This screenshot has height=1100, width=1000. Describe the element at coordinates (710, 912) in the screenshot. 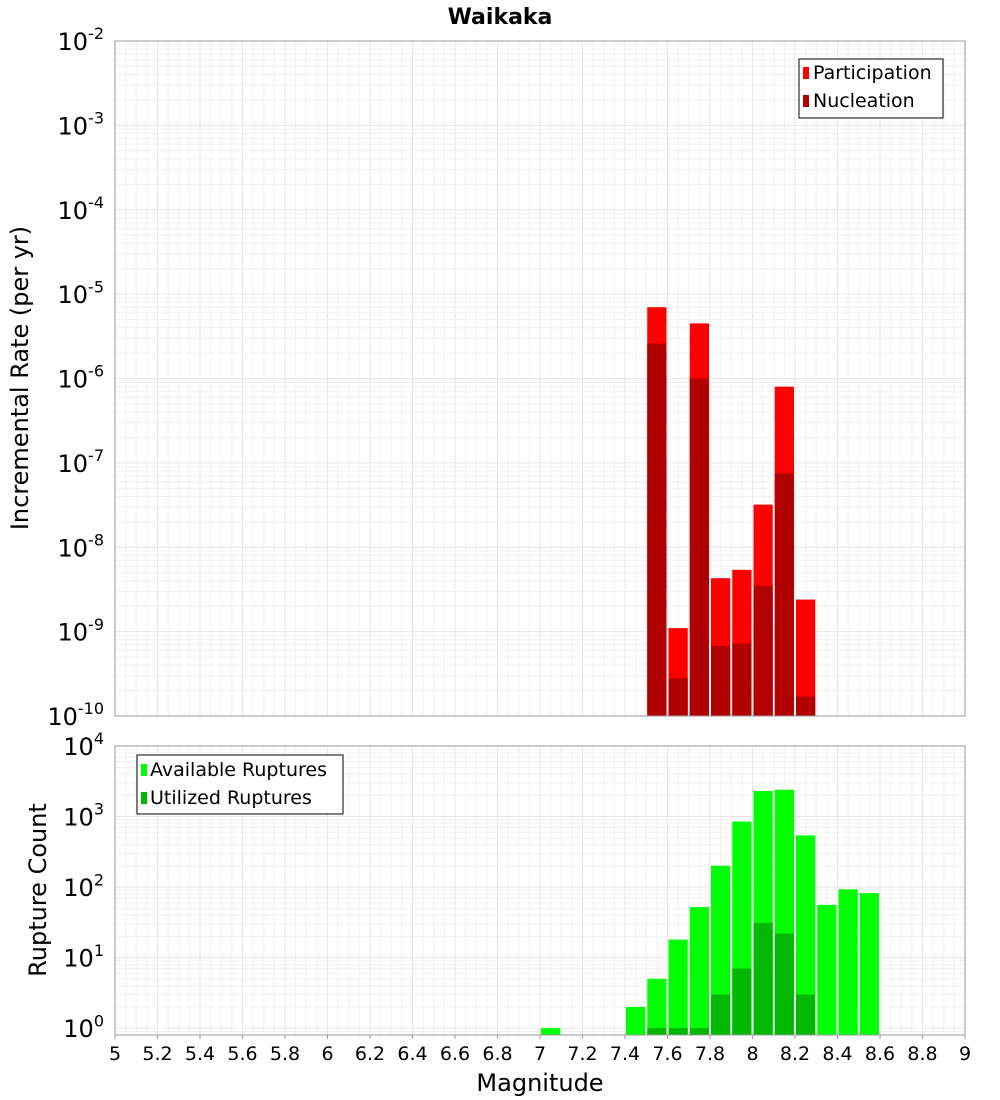

I see `bottom-bars` at that location.